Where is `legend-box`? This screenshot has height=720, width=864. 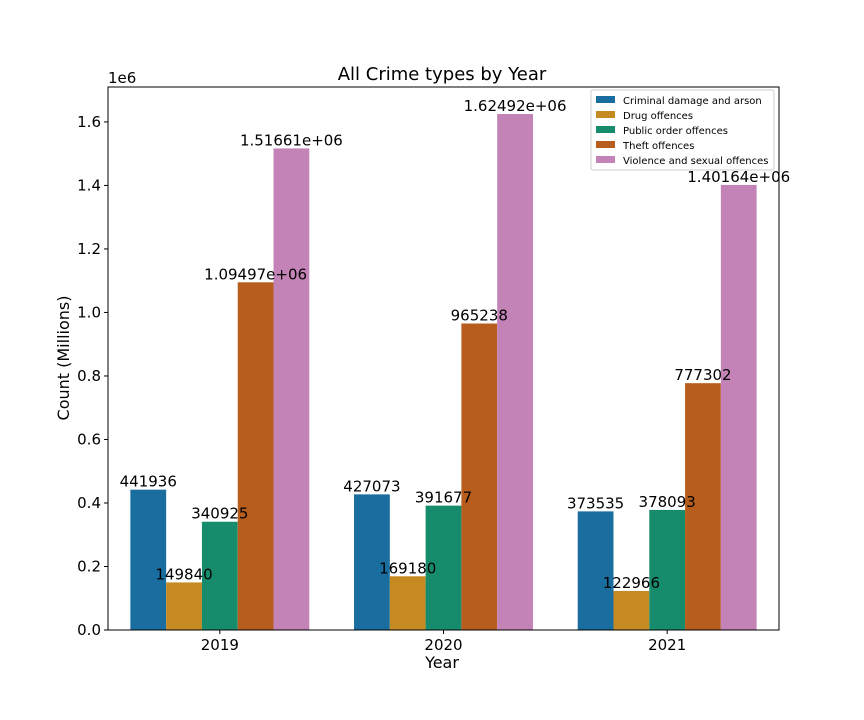
legend-box is located at coordinates (682, 130).